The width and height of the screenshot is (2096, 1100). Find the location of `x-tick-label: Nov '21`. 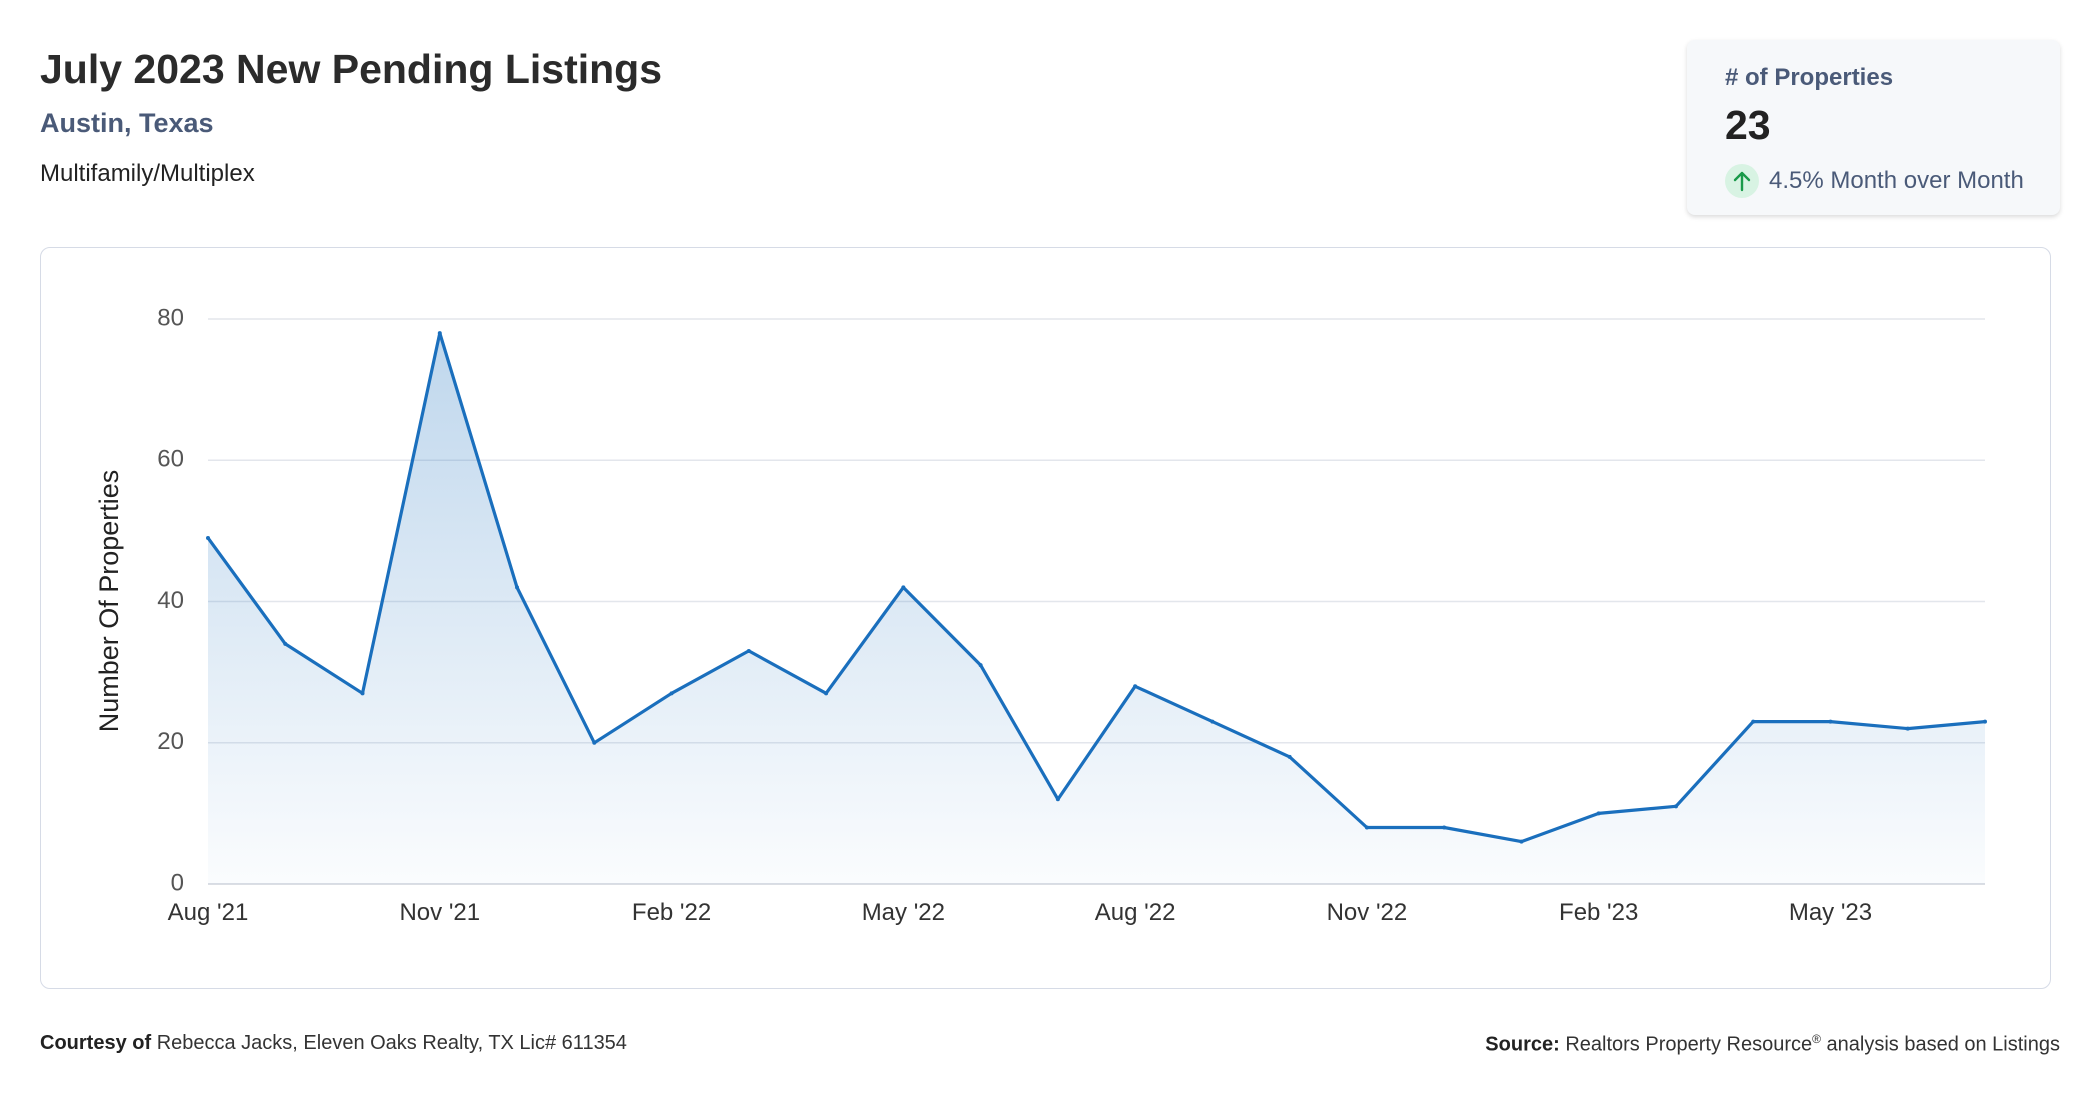

x-tick-label: Nov '21 is located at coordinates (439, 912).